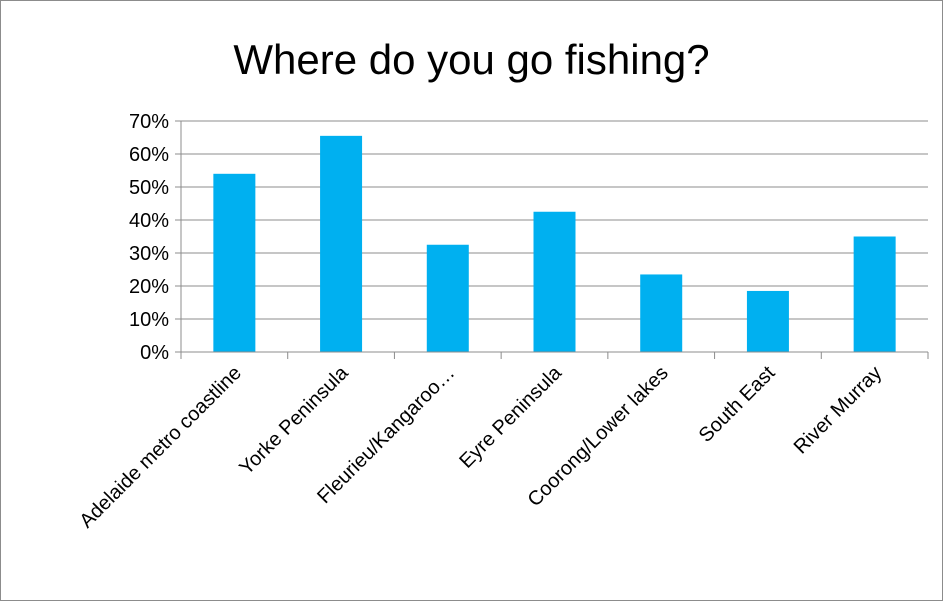 The height and width of the screenshot is (601, 943). What do you see at coordinates (149, 320) in the screenshot?
I see `y-tick-label: 10%` at bounding box center [149, 320].